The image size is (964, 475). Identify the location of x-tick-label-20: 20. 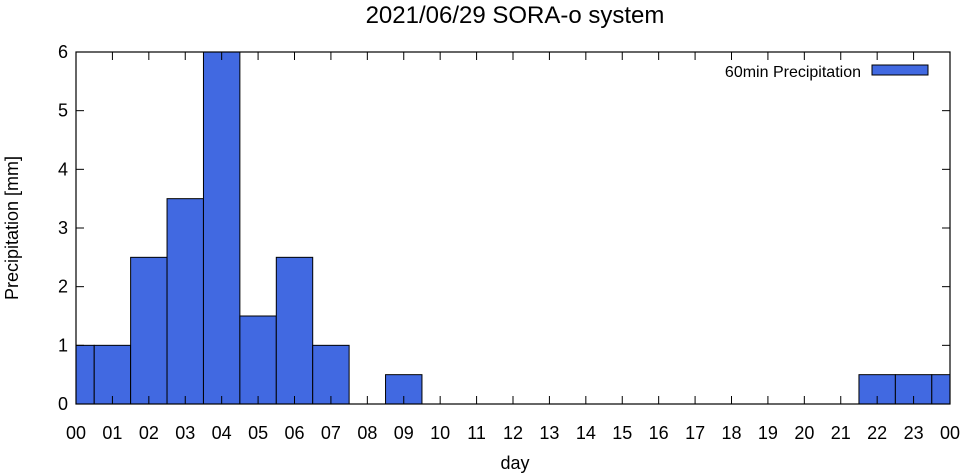
(804, 433).